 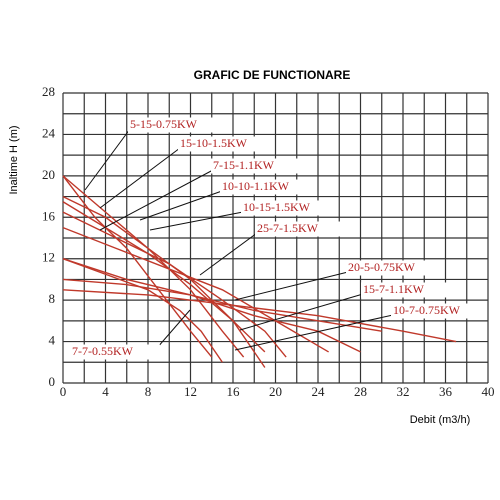 What do you see at coordinates (214, 143) in the screenshot?
I see `legend-label: 15-10-1.5KW` at bounding box center [214, 143].